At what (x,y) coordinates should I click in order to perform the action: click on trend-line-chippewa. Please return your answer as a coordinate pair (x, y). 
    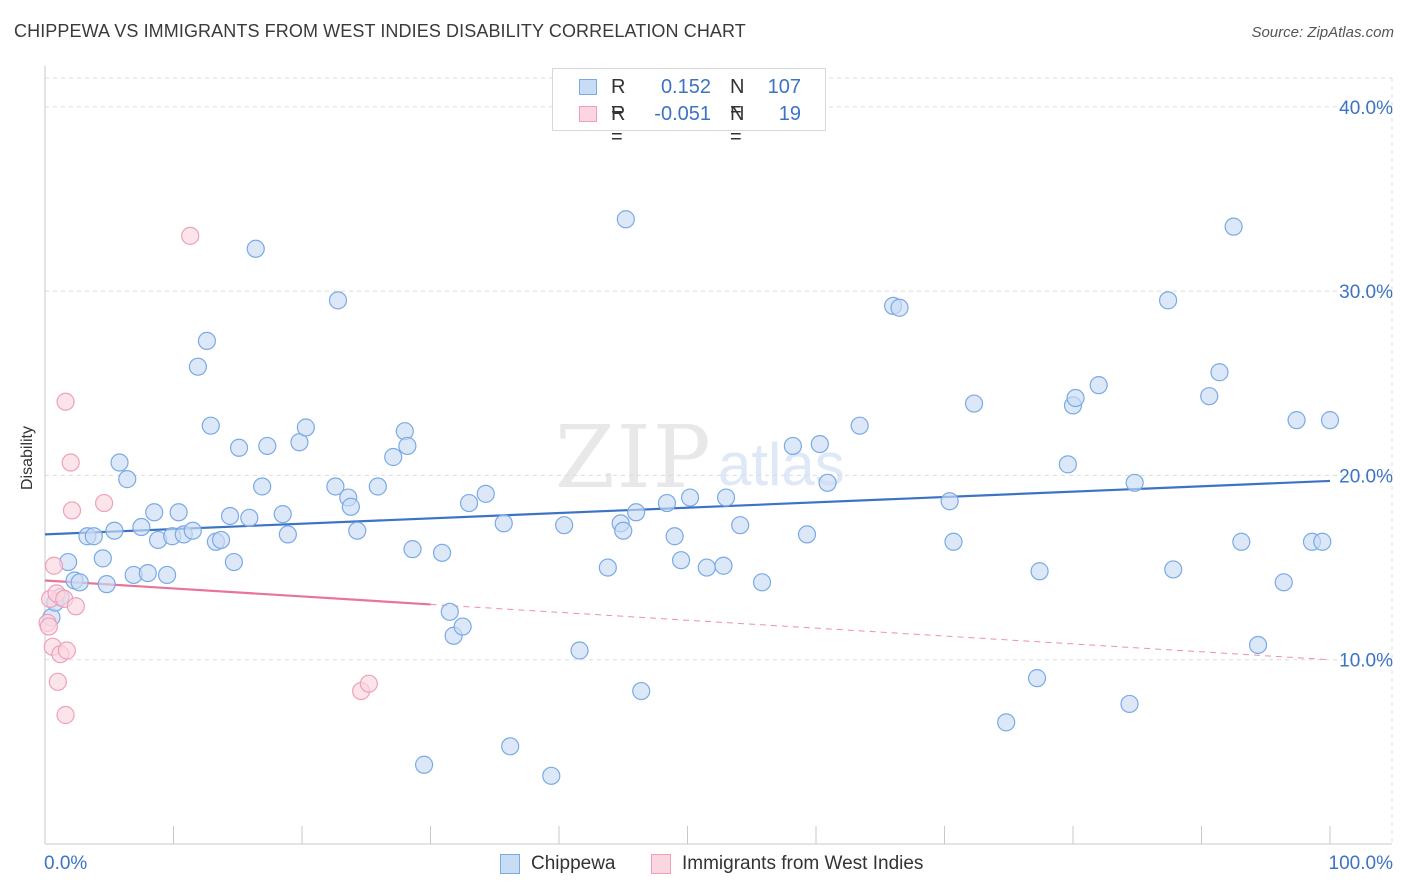
    Looking at the image, I should click on (687, 507).